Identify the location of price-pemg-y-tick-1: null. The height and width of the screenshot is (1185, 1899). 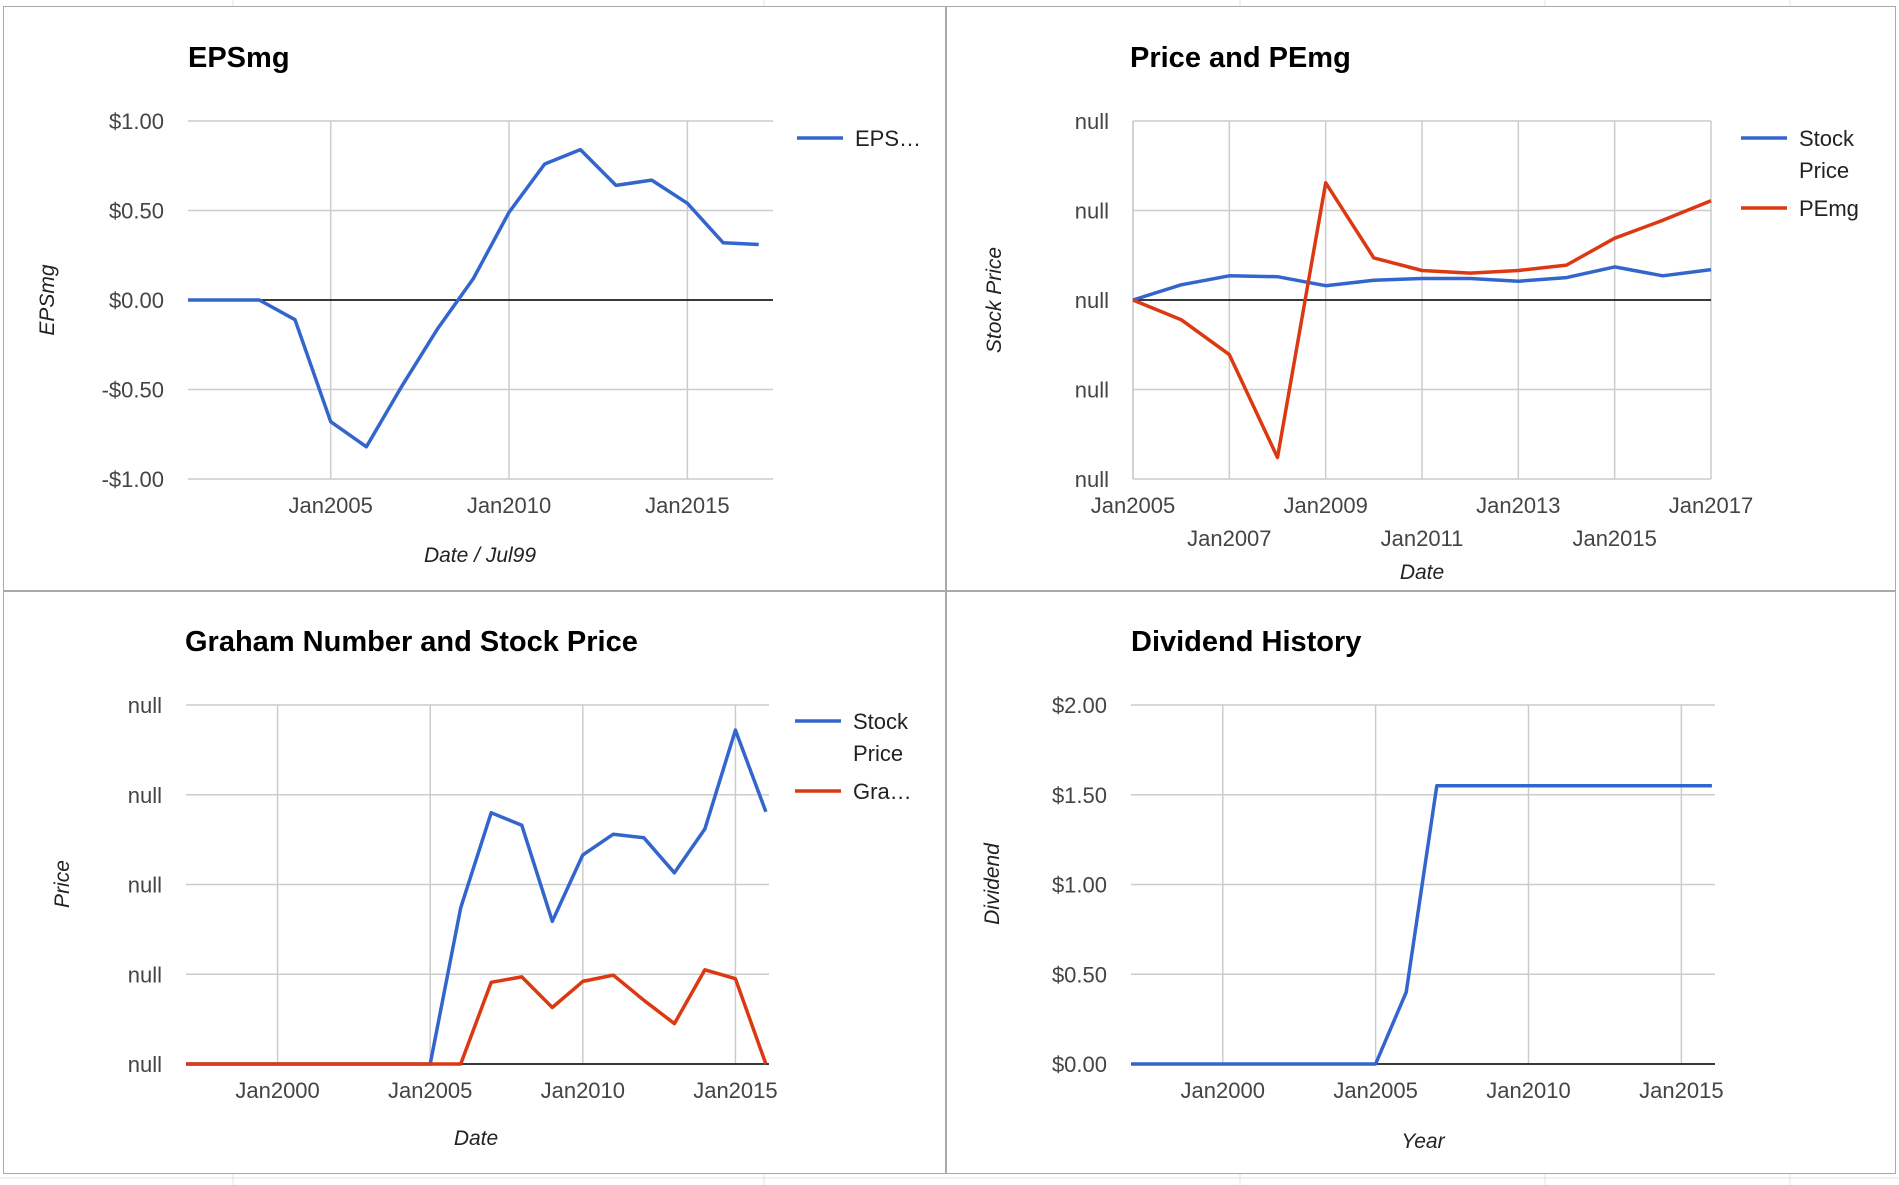
(1092, 211).